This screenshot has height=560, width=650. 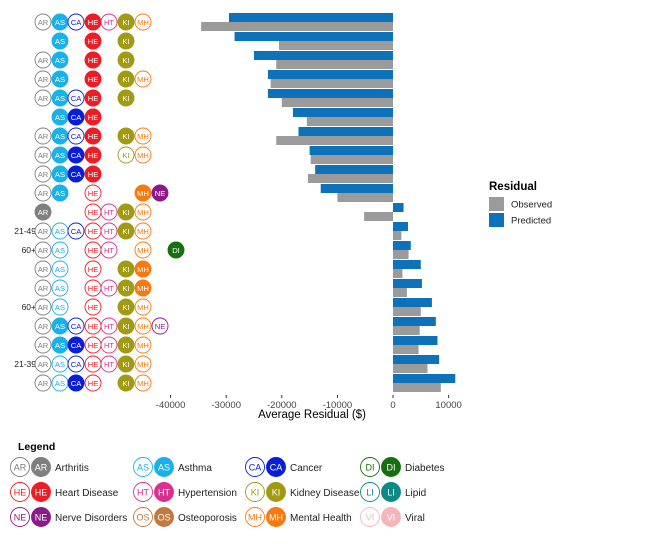 What do you see at coordinates (72, 468) in the screenshot?
I see `condition-legend-label: Arthritis` at bounding box center [72, 468].